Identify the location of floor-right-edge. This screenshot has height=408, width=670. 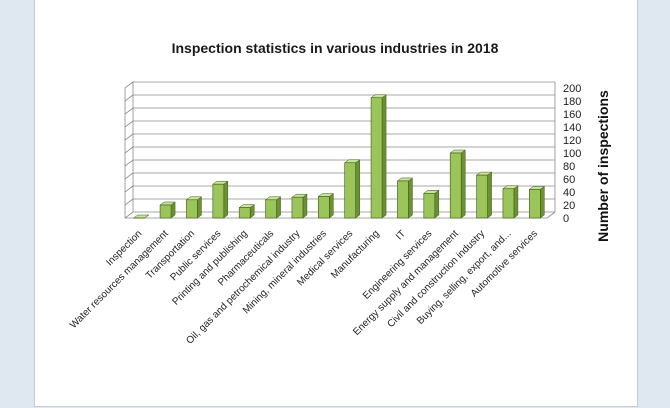
(551, 215).